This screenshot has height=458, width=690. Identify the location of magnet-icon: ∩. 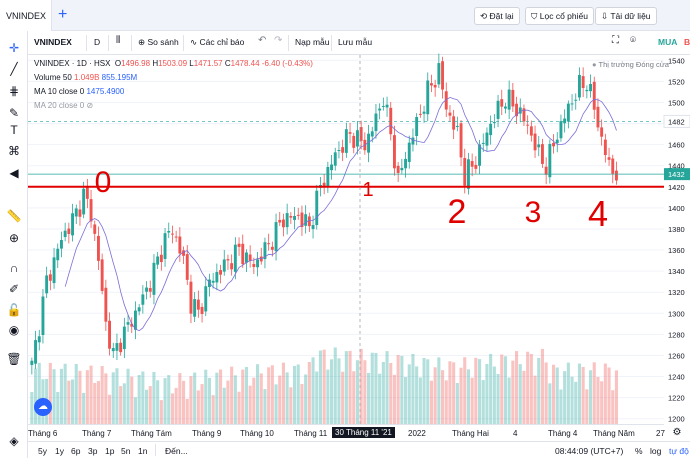
(14, 268).